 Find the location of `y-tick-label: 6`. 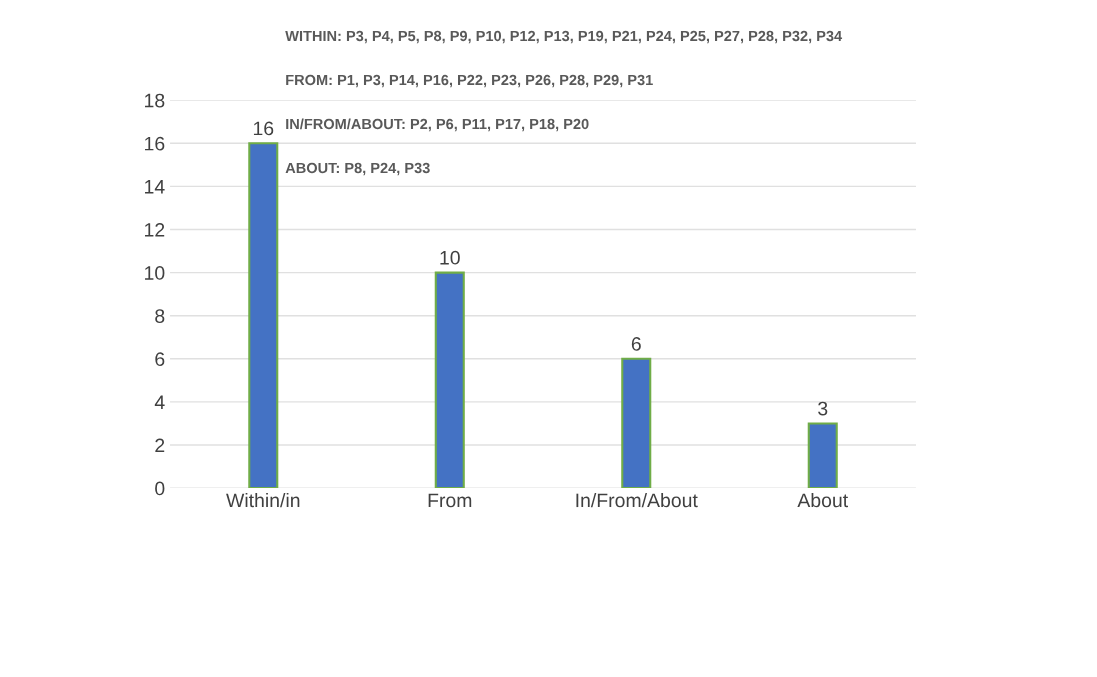

y-tick-label: 6 is located at coordinates (160, 359).